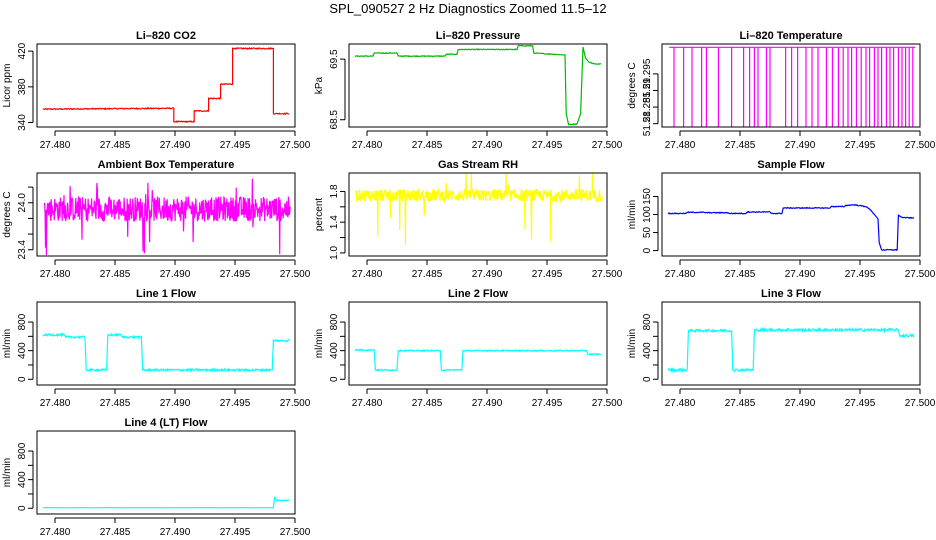  Describe the element at coordinates (478, 294) in the screenshot. I see `panel-title: Line 2 Flow` at that location.